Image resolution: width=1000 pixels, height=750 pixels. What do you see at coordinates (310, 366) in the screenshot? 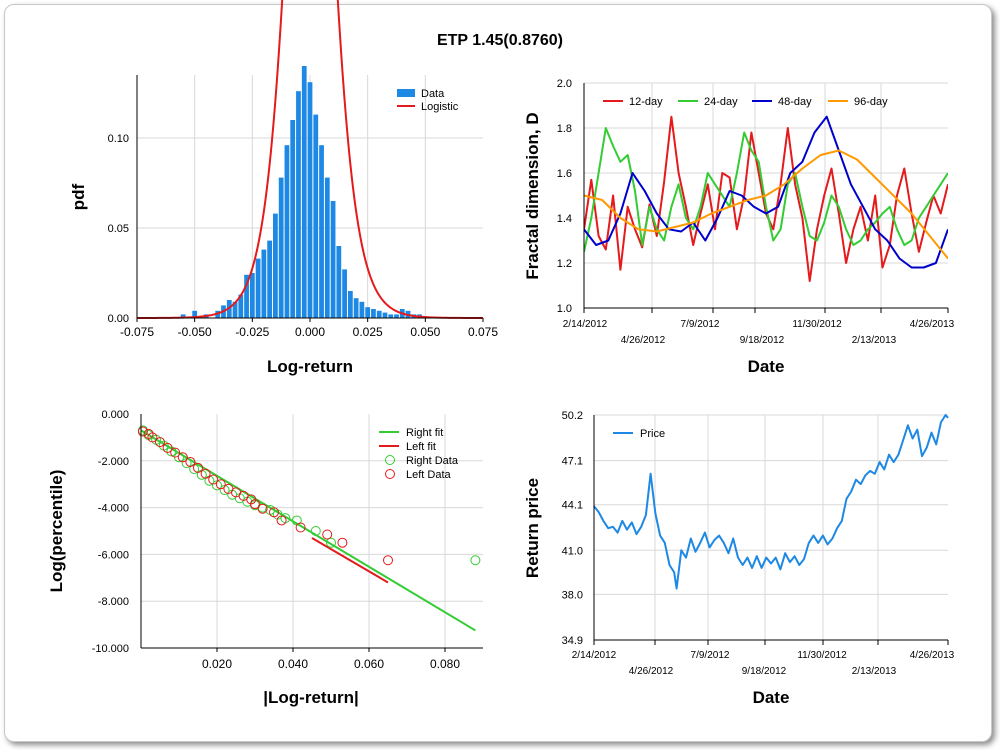
I see `hist-x-axis-title: Log-return` at bounding box center [310, 366].